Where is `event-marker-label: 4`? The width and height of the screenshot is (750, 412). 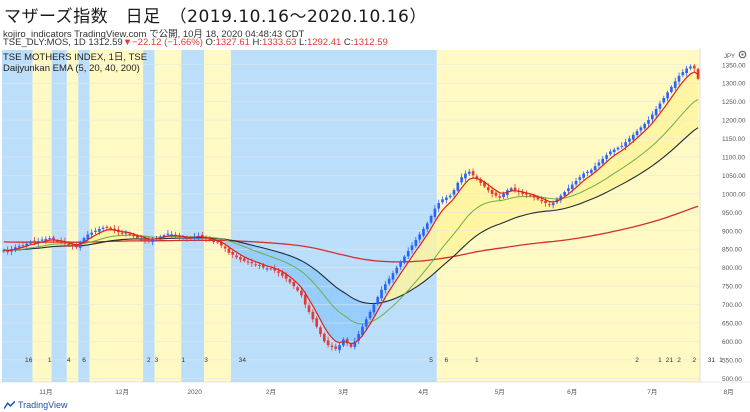 event-marker-label: 4 is located at coordinates (244, 360).